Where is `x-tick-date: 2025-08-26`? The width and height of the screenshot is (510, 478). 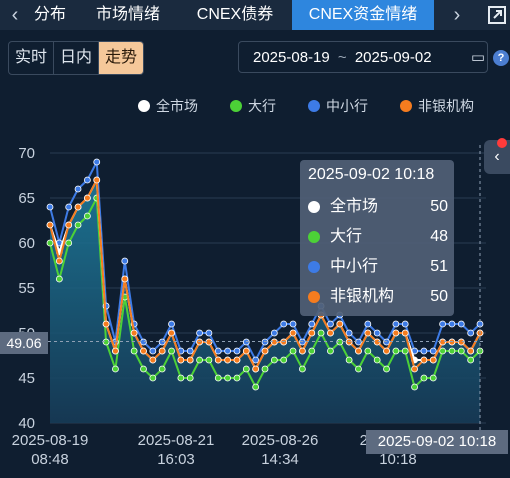
x-tick-date: 2025-08-26 is located at coordinates (280, 440).